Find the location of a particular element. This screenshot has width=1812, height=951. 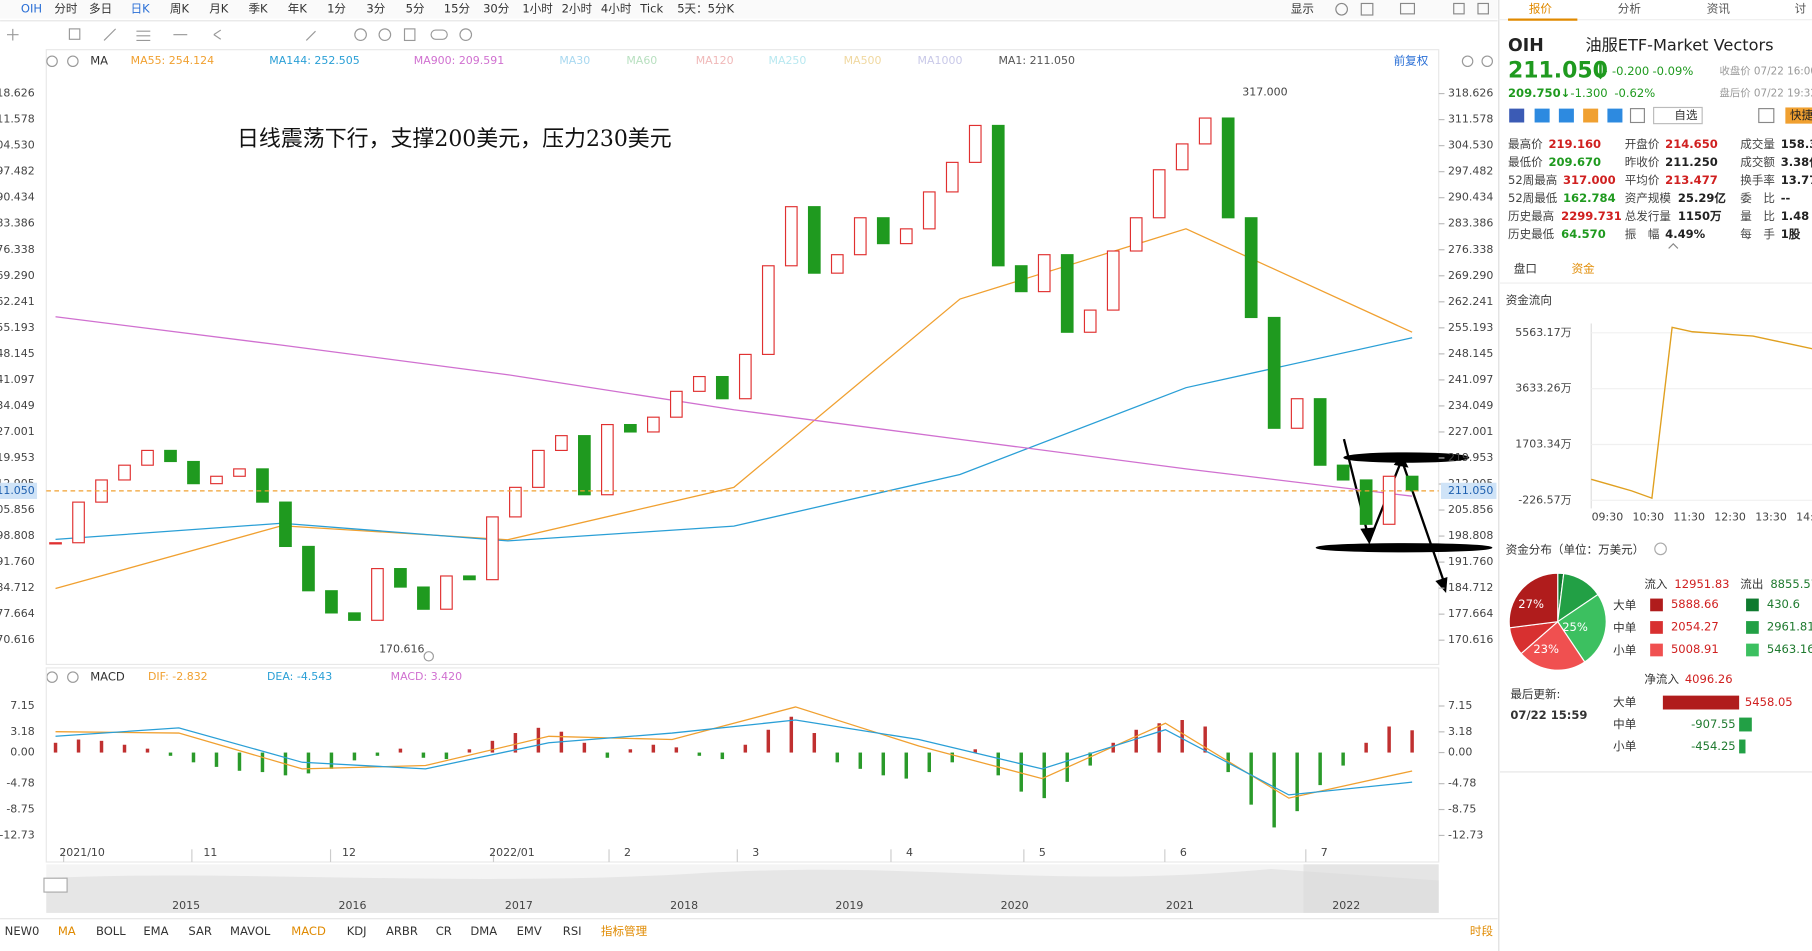

fund-flow-tick-label: 5563.17万 is located at coordinates (1543, 332).